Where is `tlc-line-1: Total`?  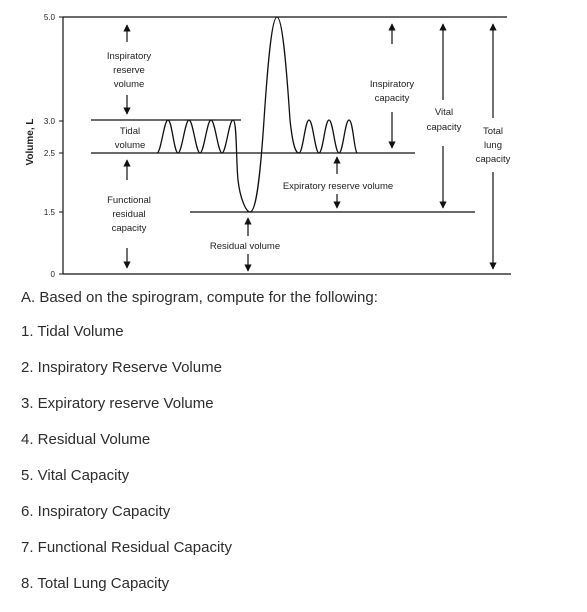 tlc-line-1: Total is located at coordinates (493, 131).